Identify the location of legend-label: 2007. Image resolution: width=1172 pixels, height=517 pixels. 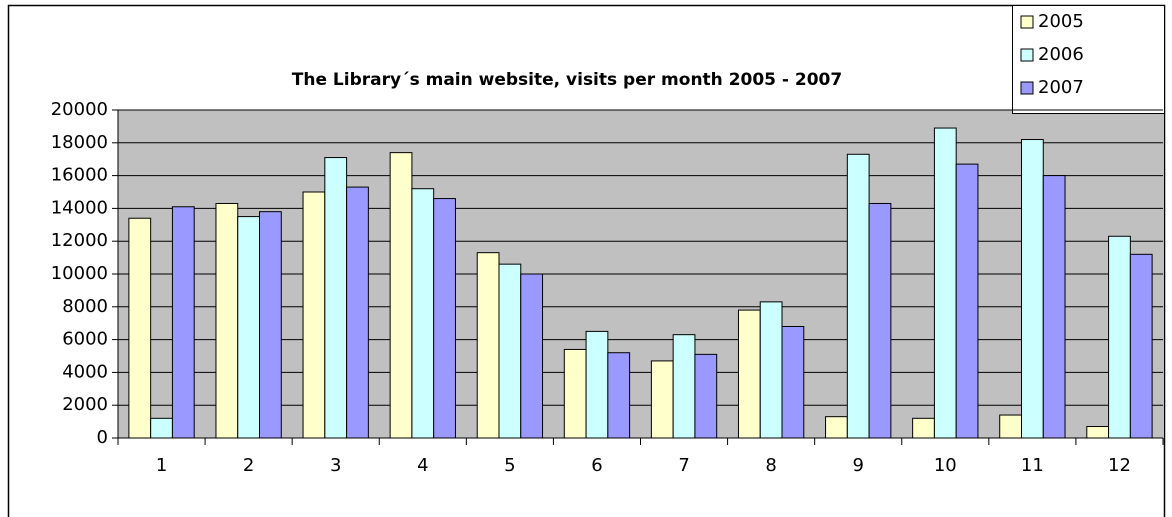
(1061, 87).